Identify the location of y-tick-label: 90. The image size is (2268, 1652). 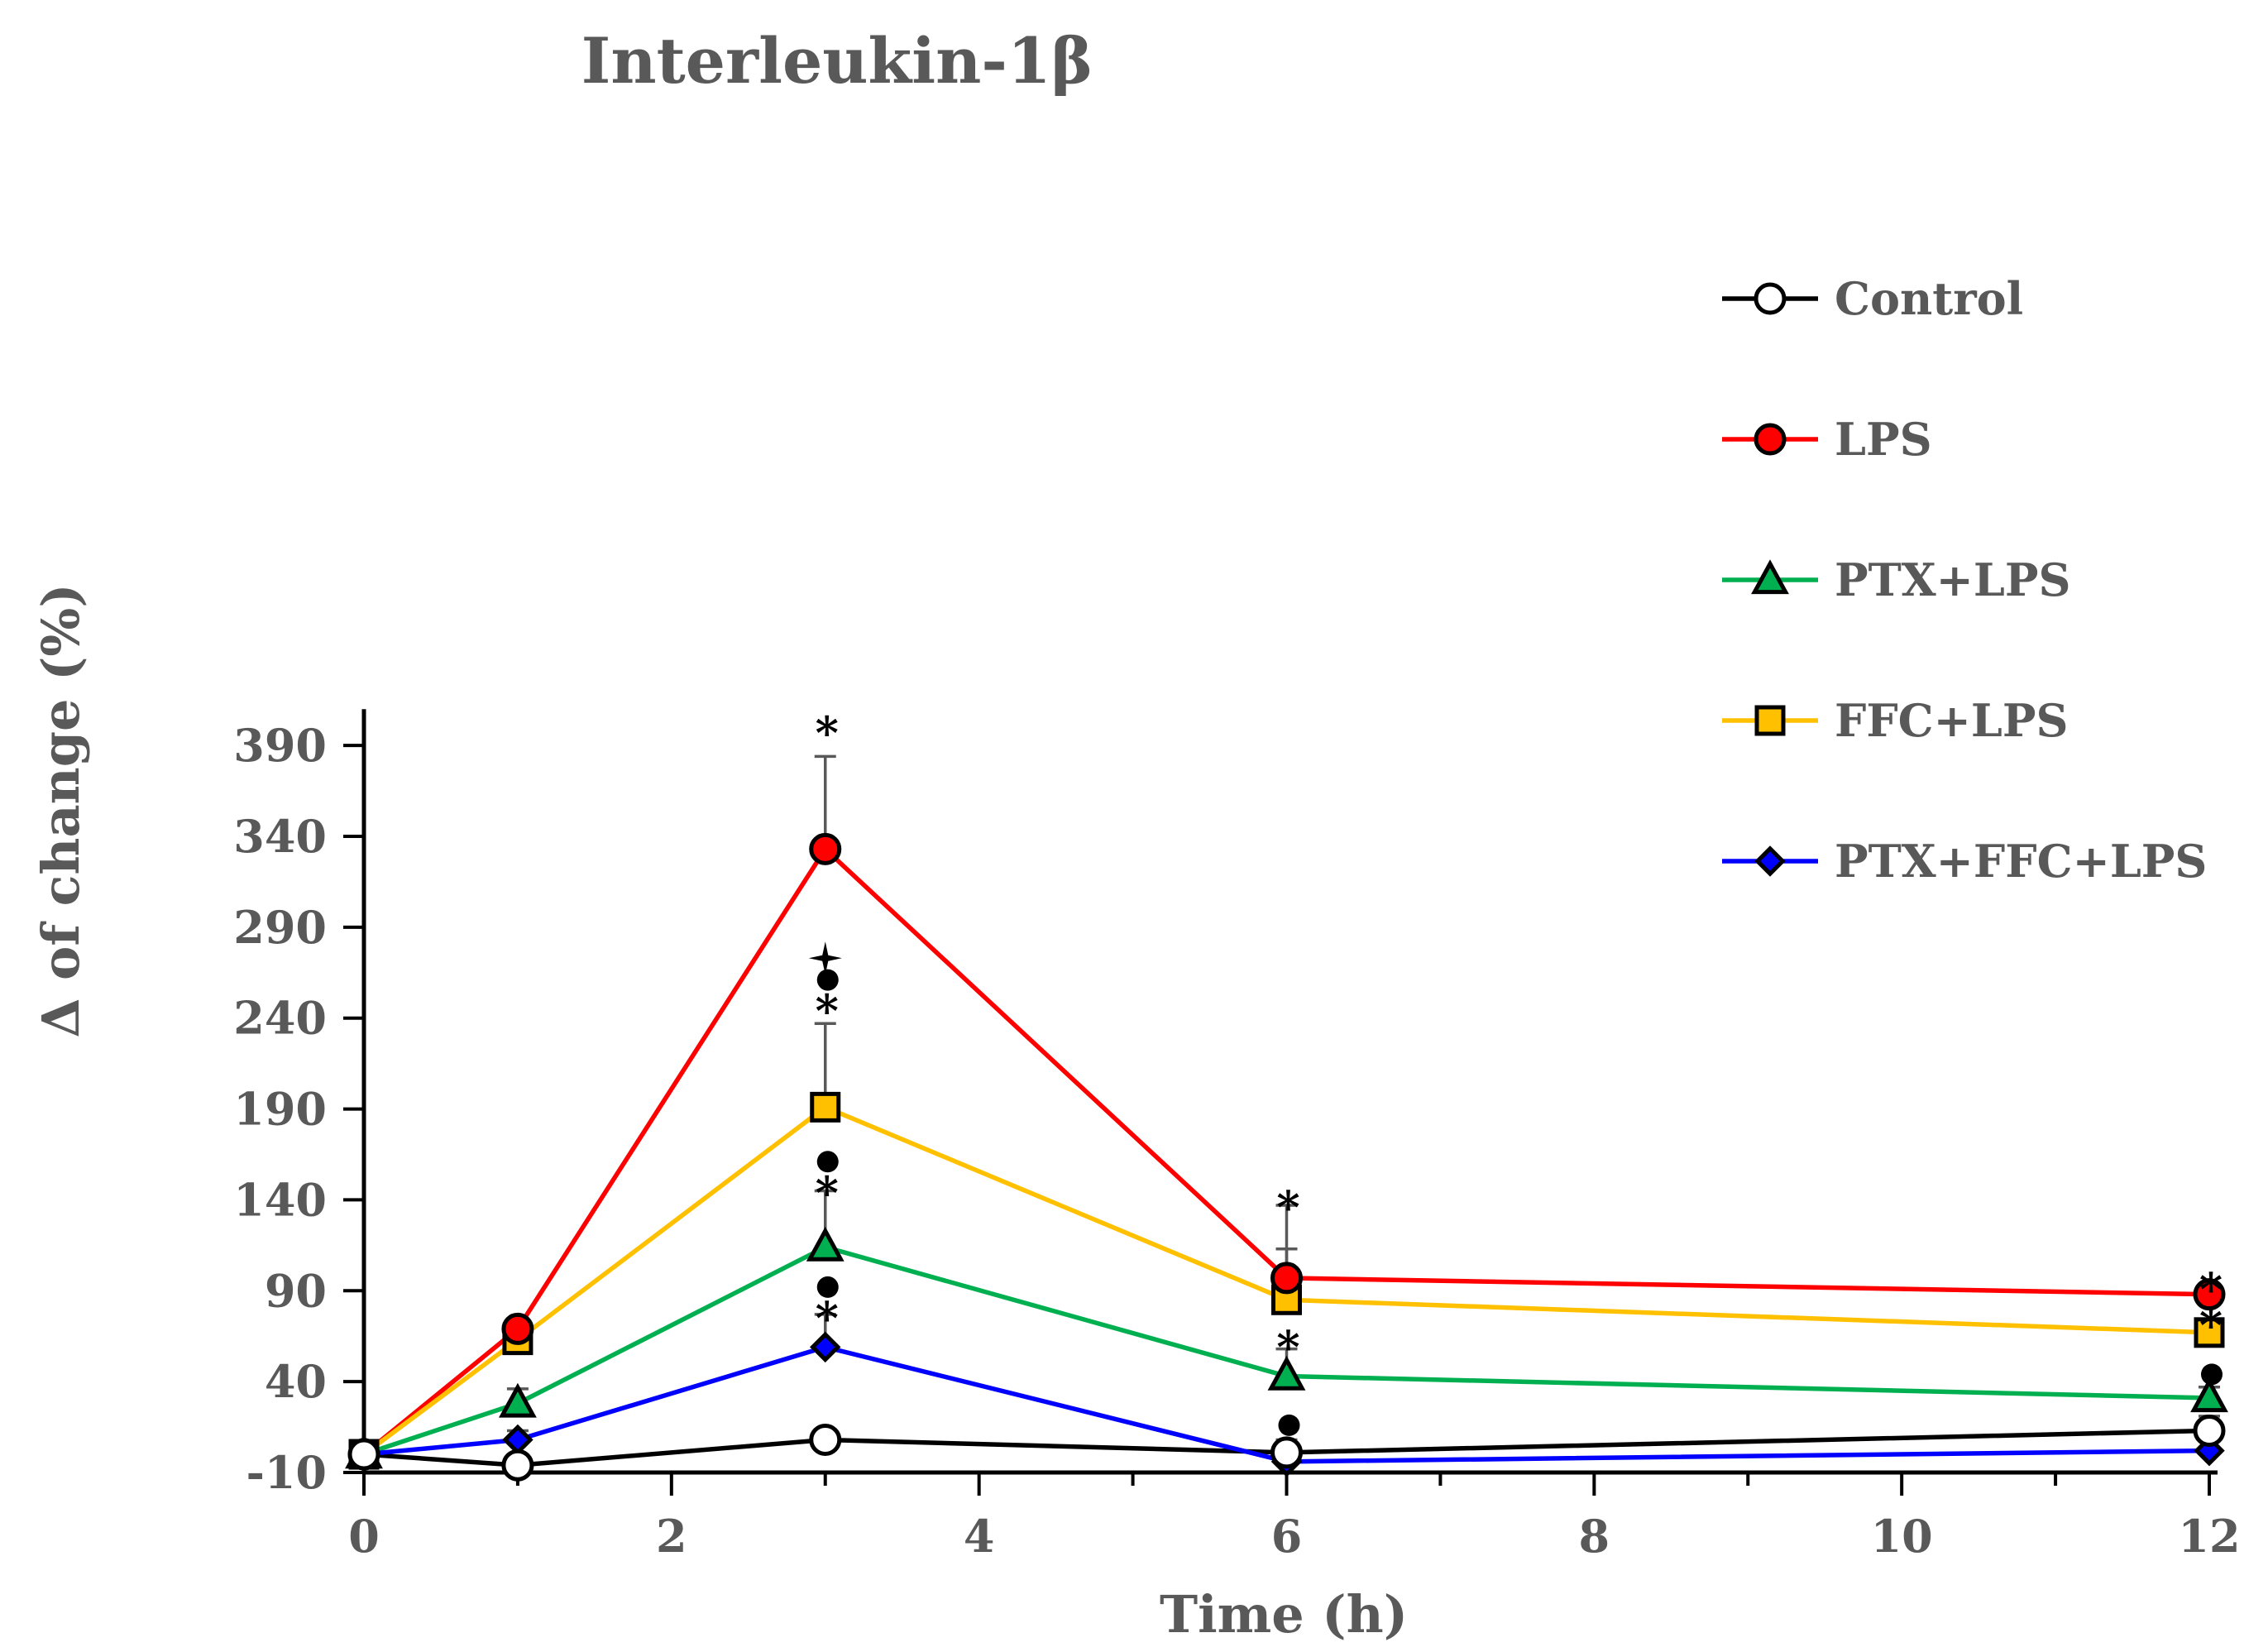
(296, 1290).